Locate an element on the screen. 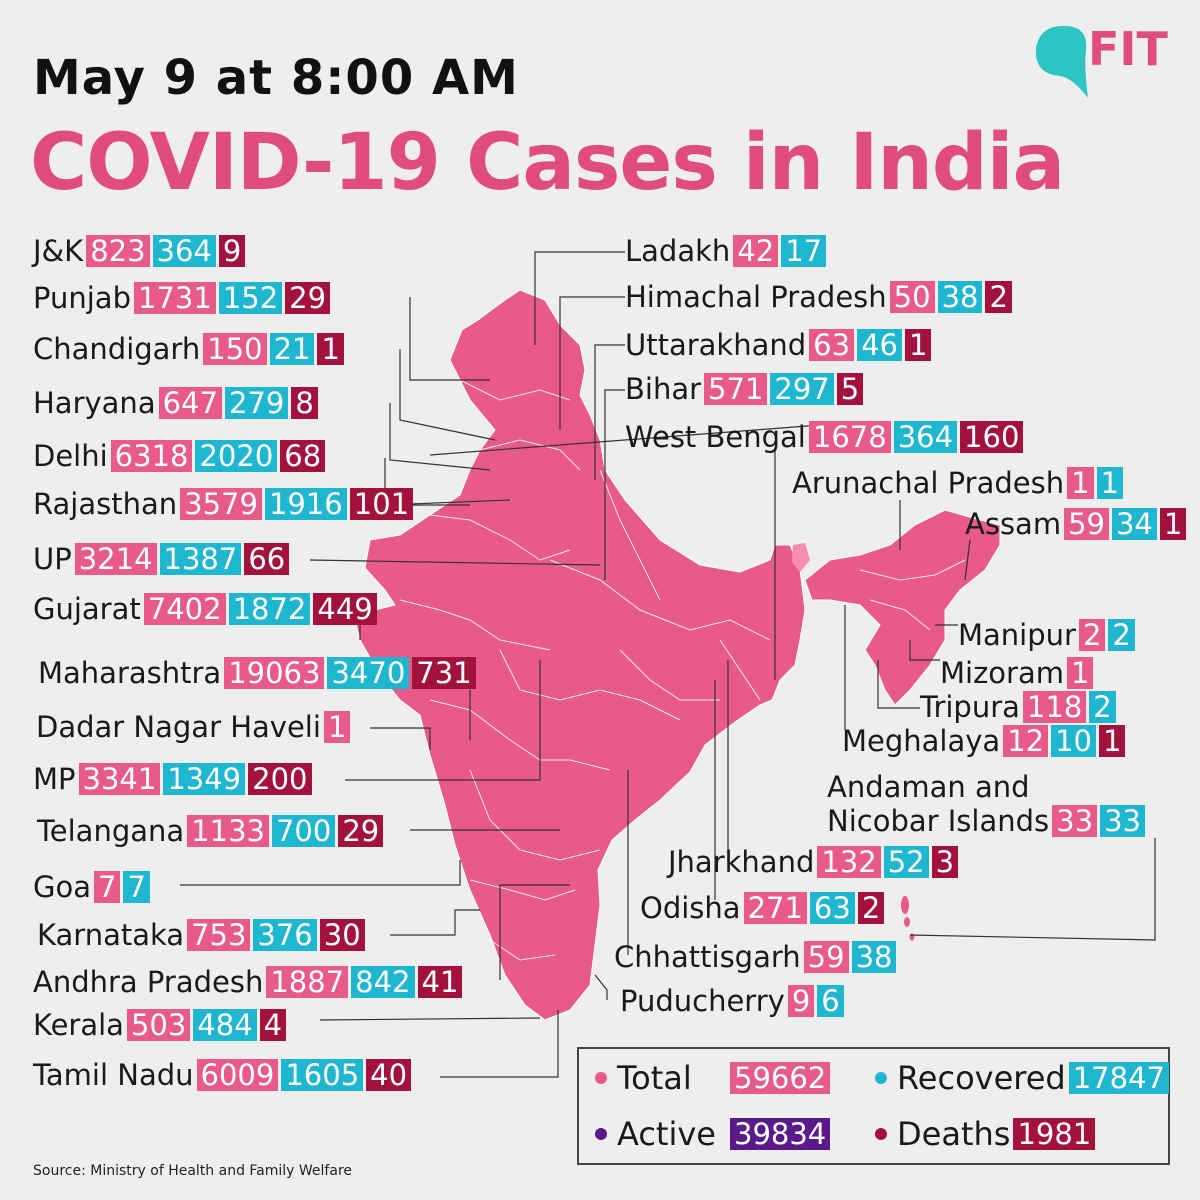 The width and height of the screenshot is (1200, 1200). state-name: Himachal Pradesh is located at coordinates (756, 297).